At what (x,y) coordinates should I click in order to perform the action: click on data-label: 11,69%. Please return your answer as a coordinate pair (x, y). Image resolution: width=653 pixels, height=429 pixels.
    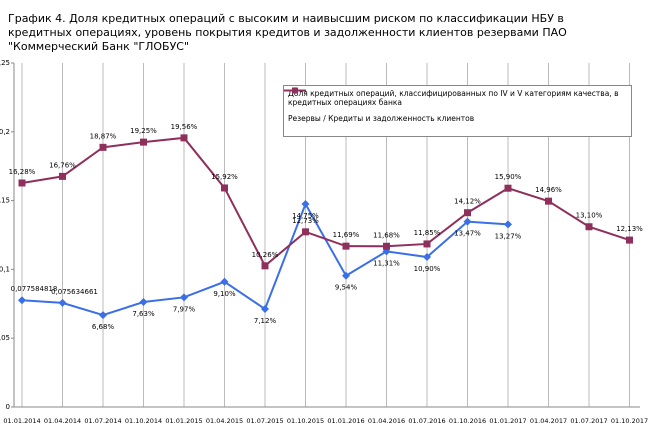
    Looking at the image, I should click on (346, 235).